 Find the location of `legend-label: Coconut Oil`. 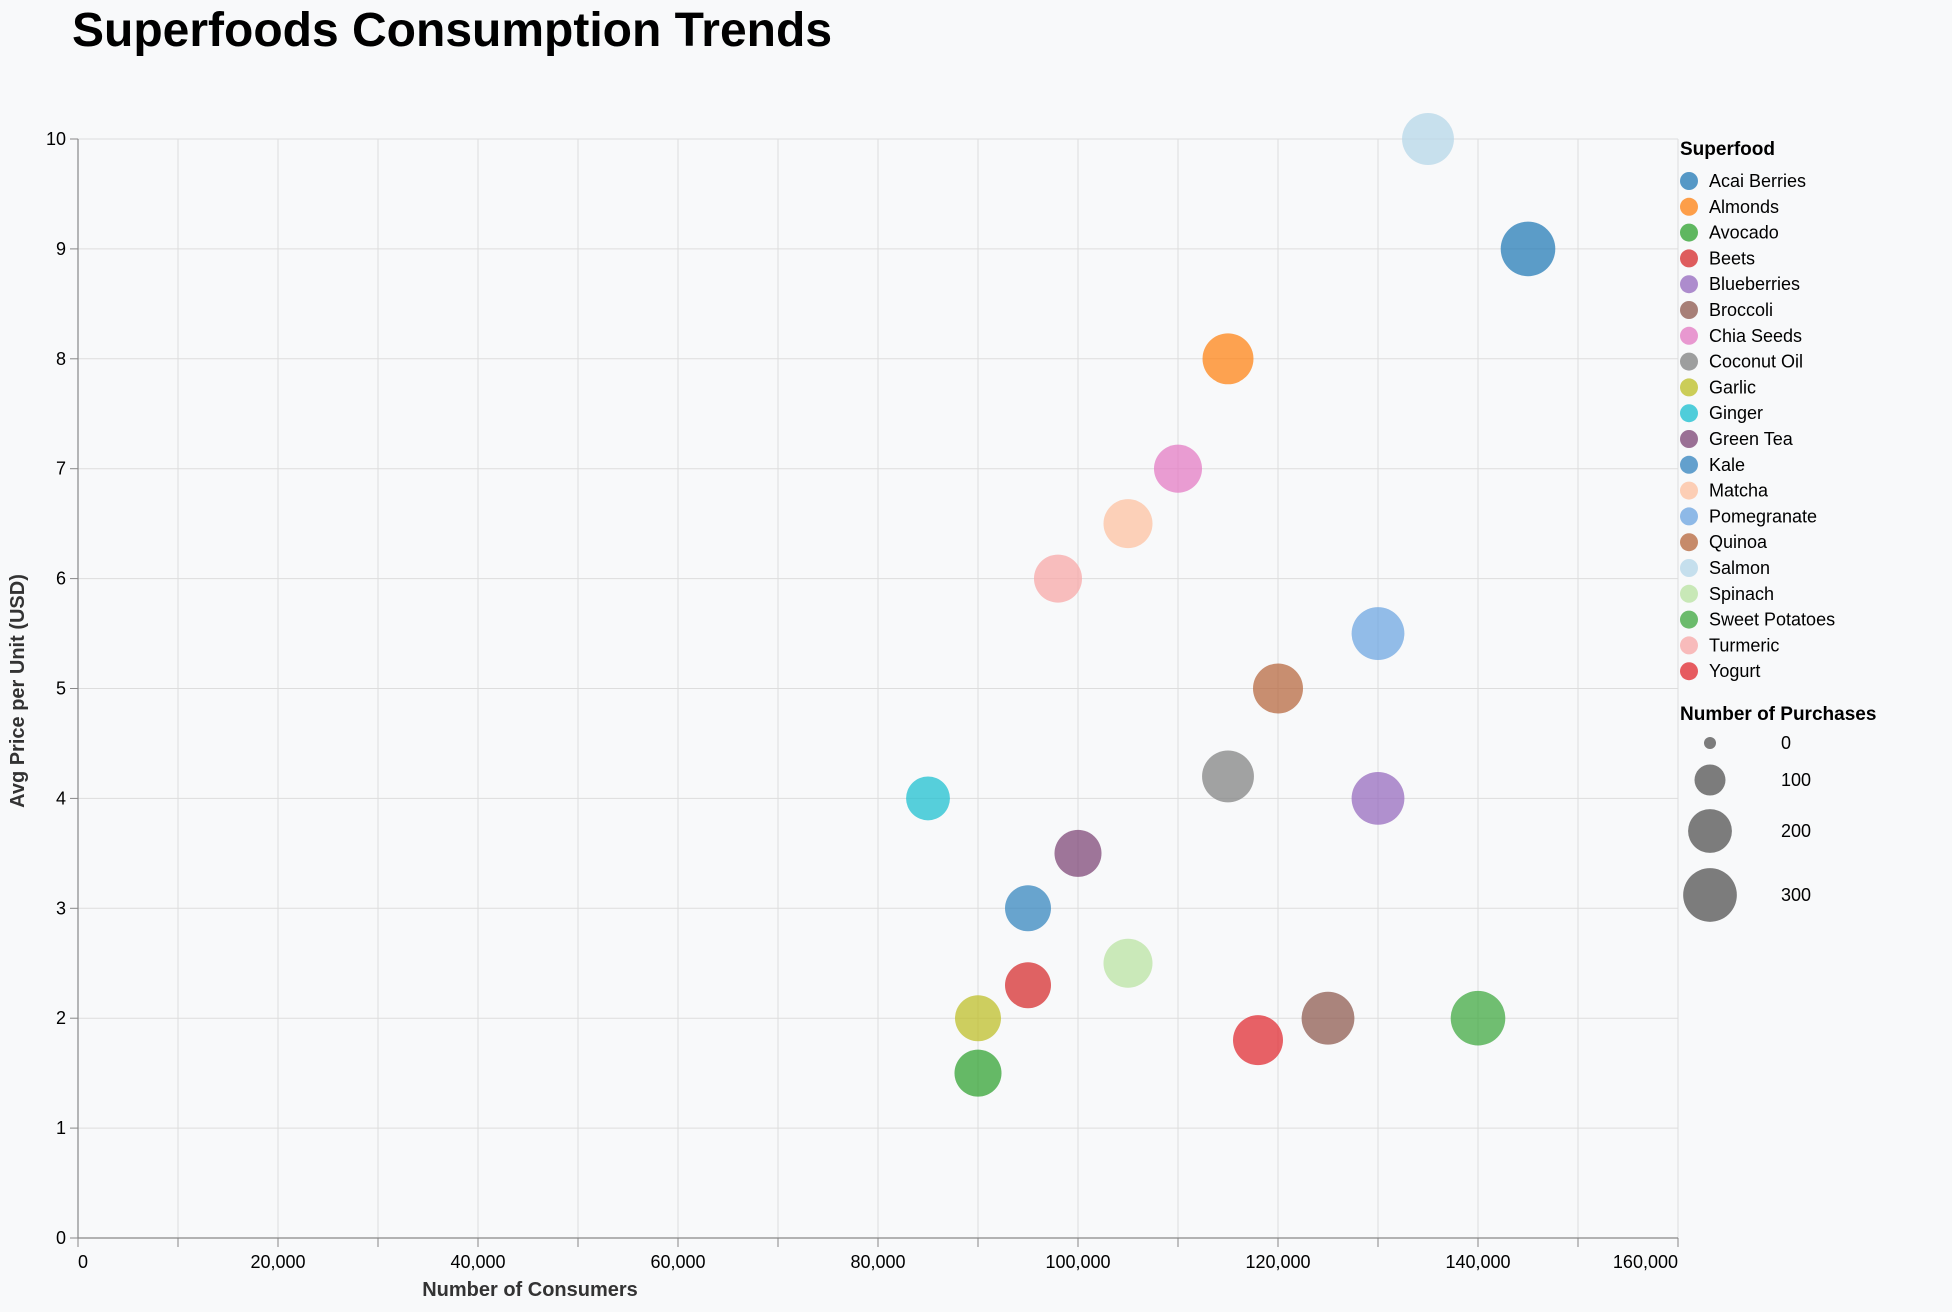

legend-label: Coconut Oil is located at coordinates (1756, 362).